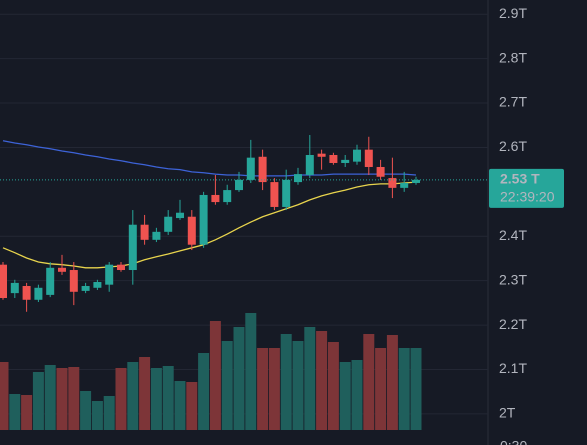  Describe the element at coordinates (513, 324) in the screenshot. I see `y-tick-label: 2.2T` at that location.